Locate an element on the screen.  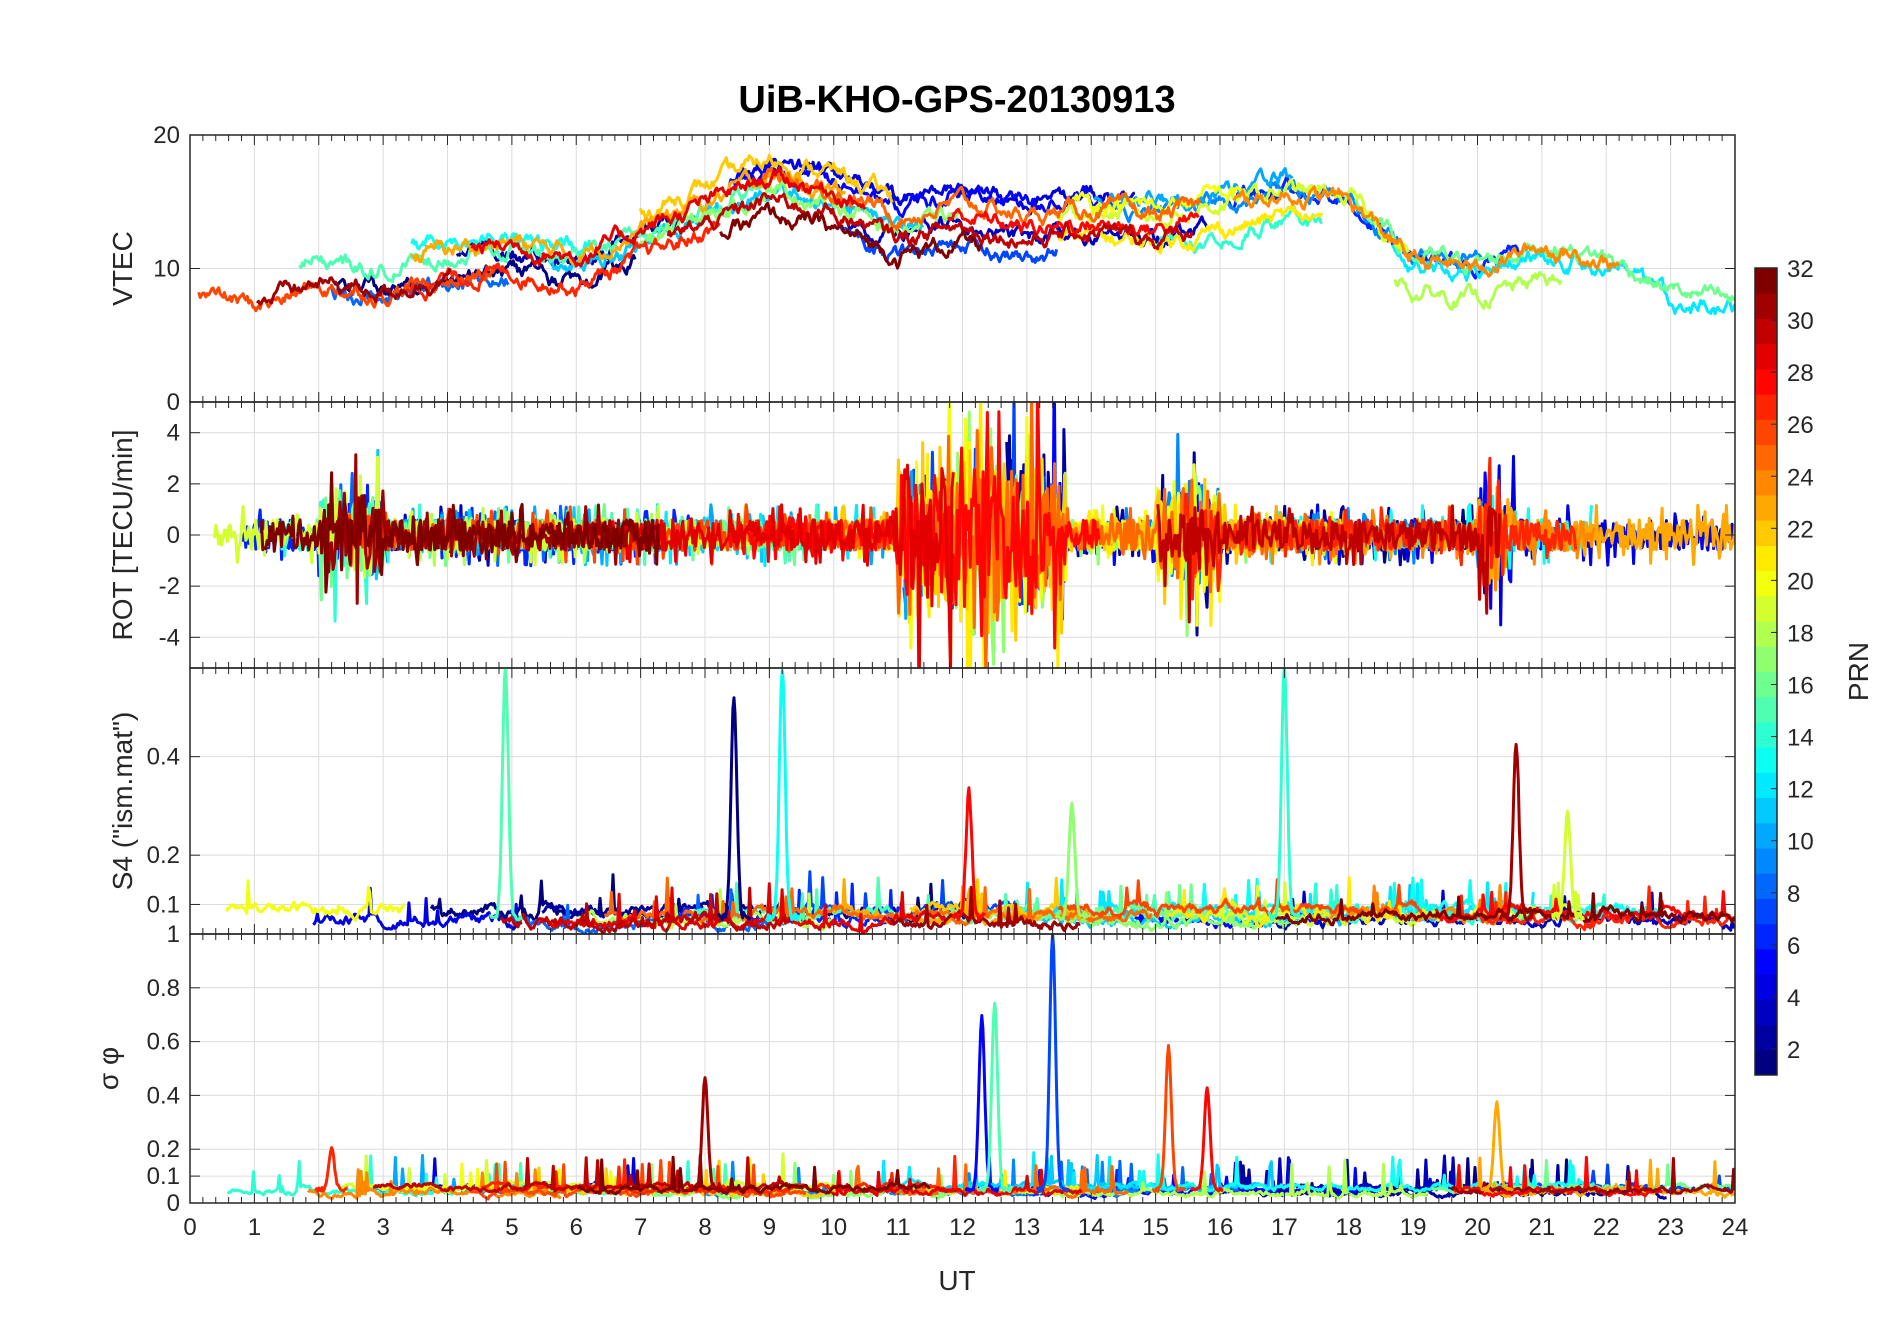
y-tick-label: 0.1 is located at coordinates (163, 1176).